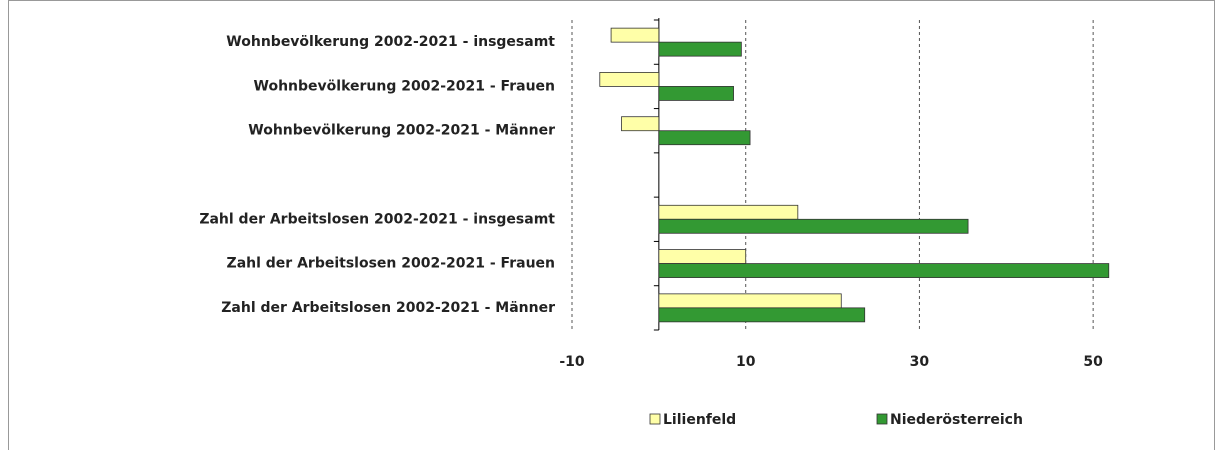 The image size is (1215, 450). I want to click on x-tick-label: 10, so click(746, 362).